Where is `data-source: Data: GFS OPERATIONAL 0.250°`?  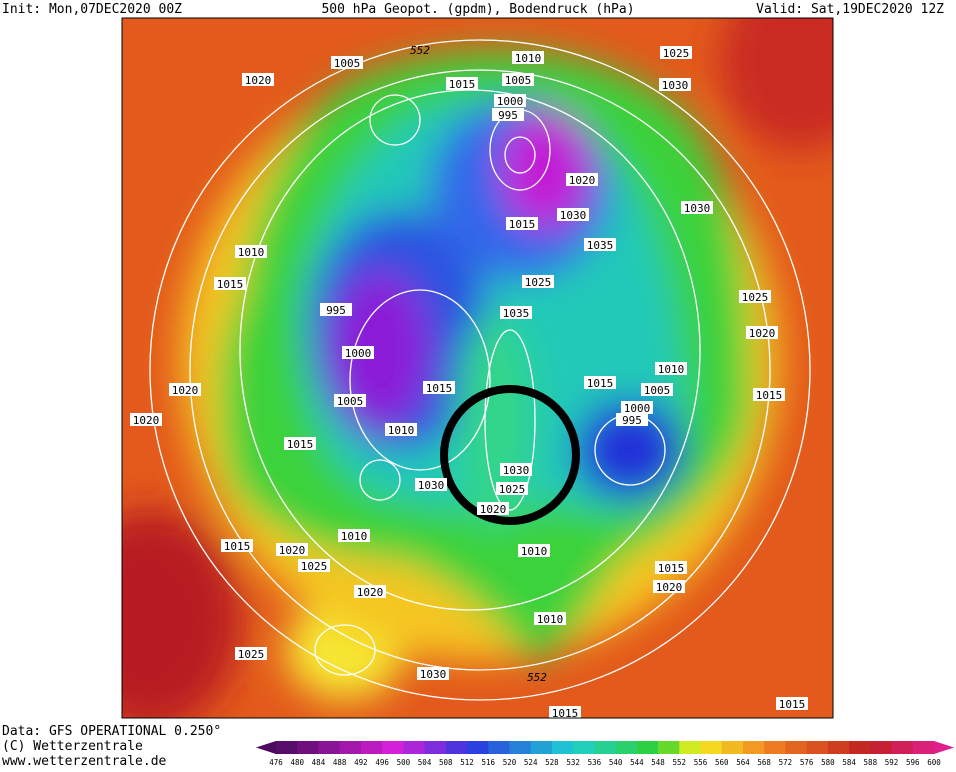 data-source: Data: GFS OPERATIONAL 0.250° is located at coordinates (111, 731).